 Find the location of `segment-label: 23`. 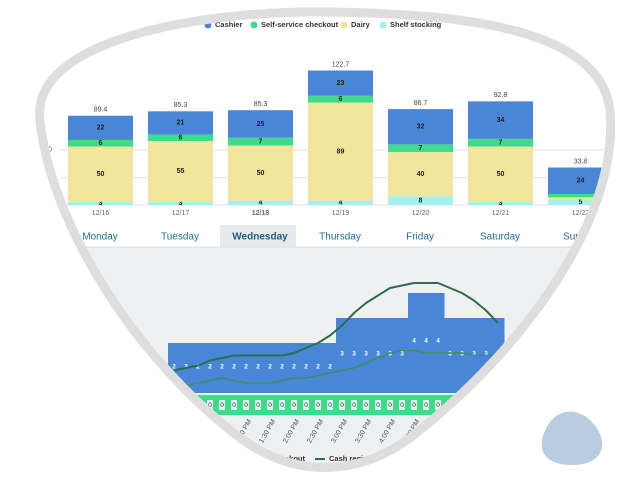

segment-label: 23 is located at coordinates (341, 83).